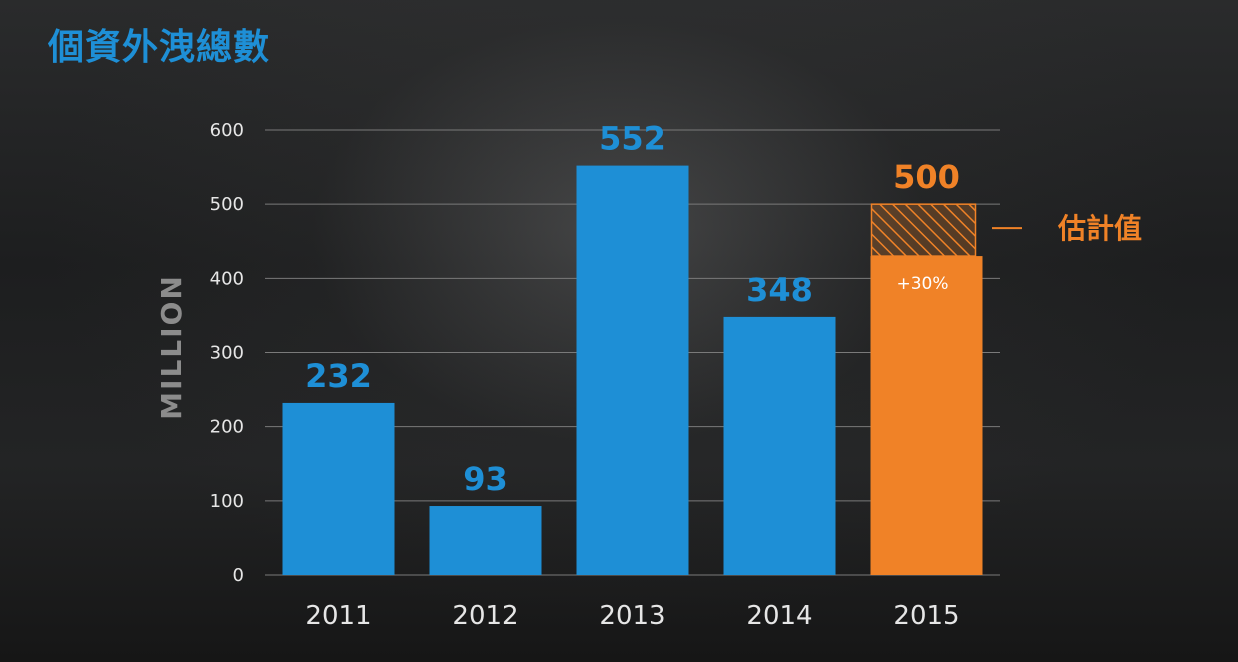 The image size is (1238, 662). What do you see at coordinates (923, 230) in the screenshot?
I see `bar-2015-estimate` at bounding box center [923, 230].